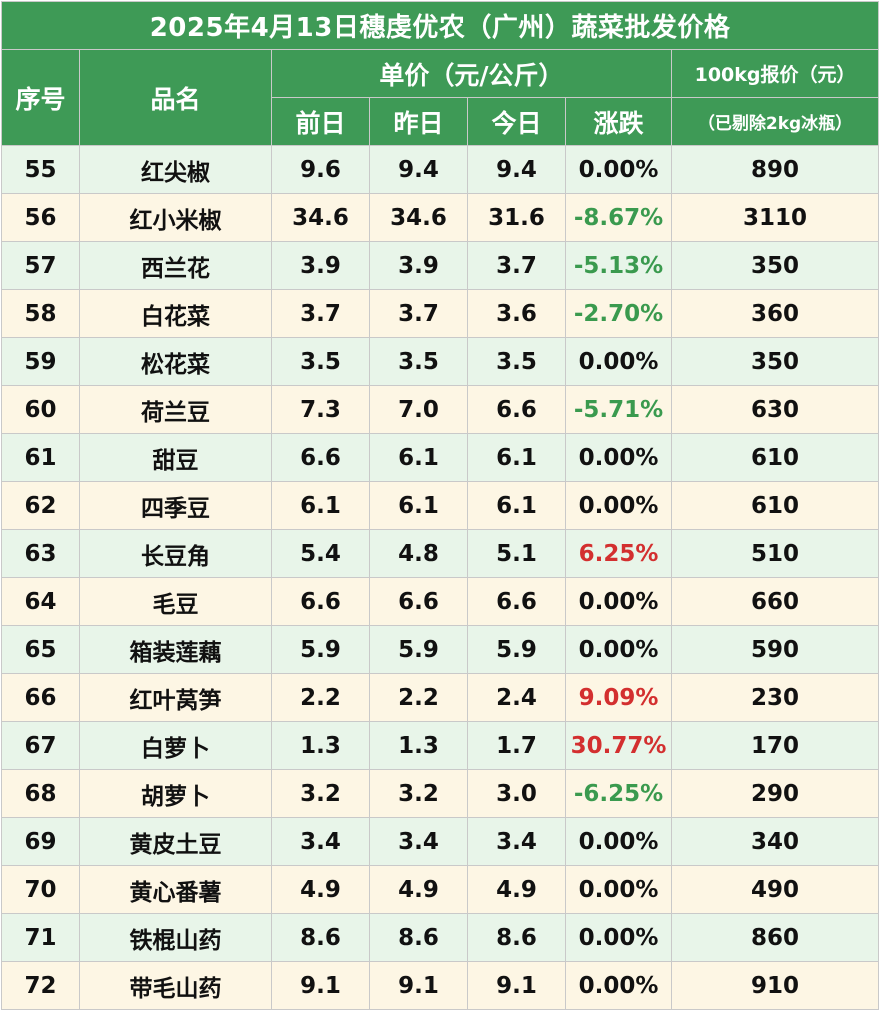 The width and height of the screenshot is (879, 1011). I want to click on cell-quote: 890, so click(774, 169).